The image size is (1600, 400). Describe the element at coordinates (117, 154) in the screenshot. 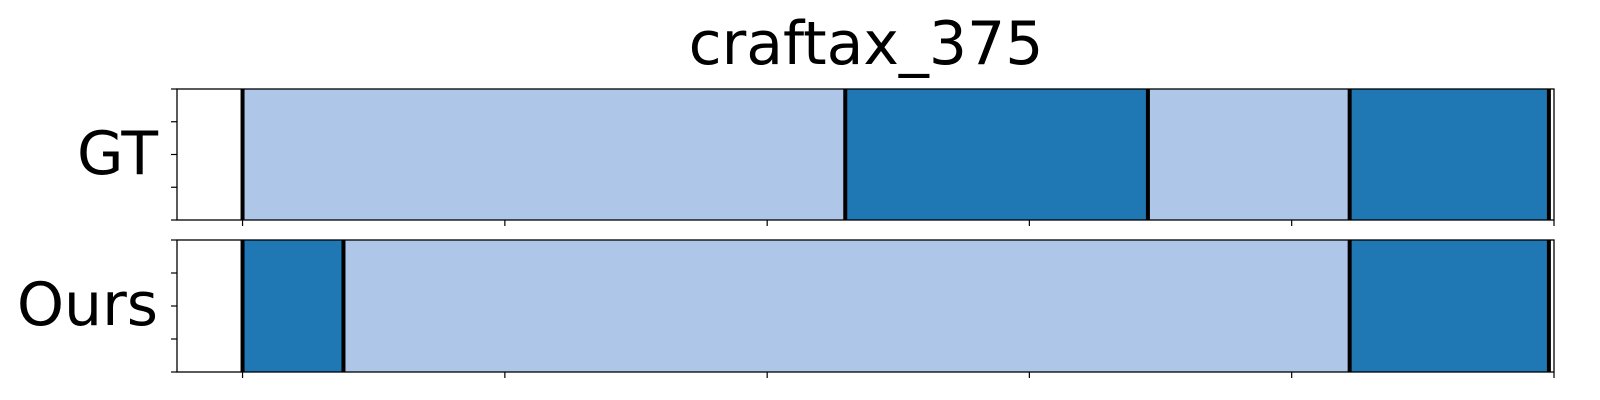

I see `row-label: GT` at that location.